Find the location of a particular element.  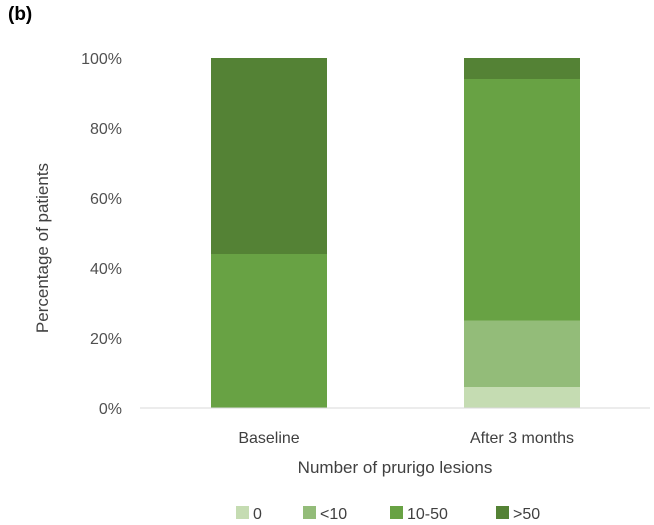

y-tick-label: 0% is located at coordinates (110, 409).